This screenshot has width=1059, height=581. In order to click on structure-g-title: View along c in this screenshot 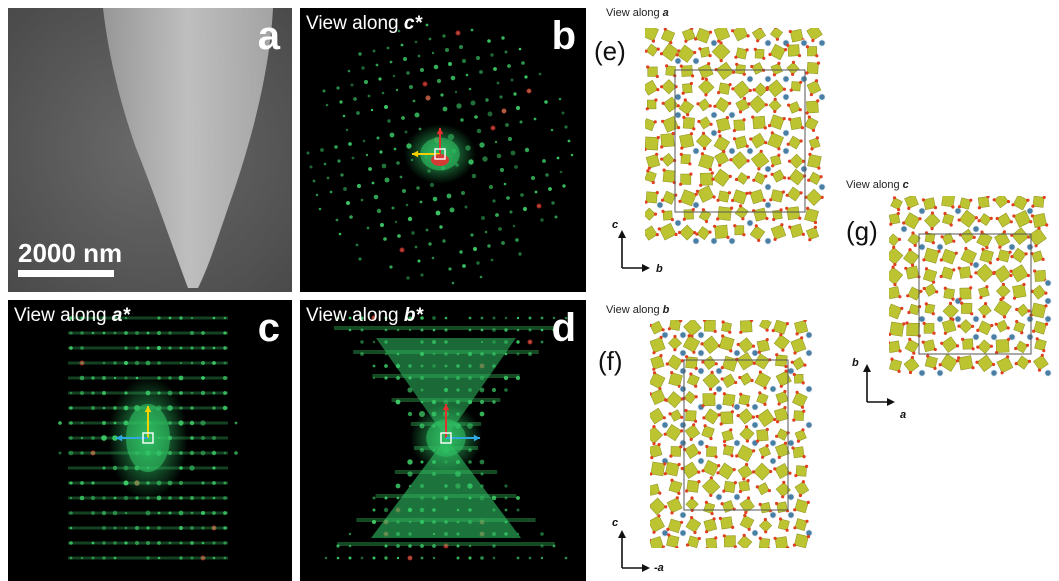, I will do `click(877, 185)`.